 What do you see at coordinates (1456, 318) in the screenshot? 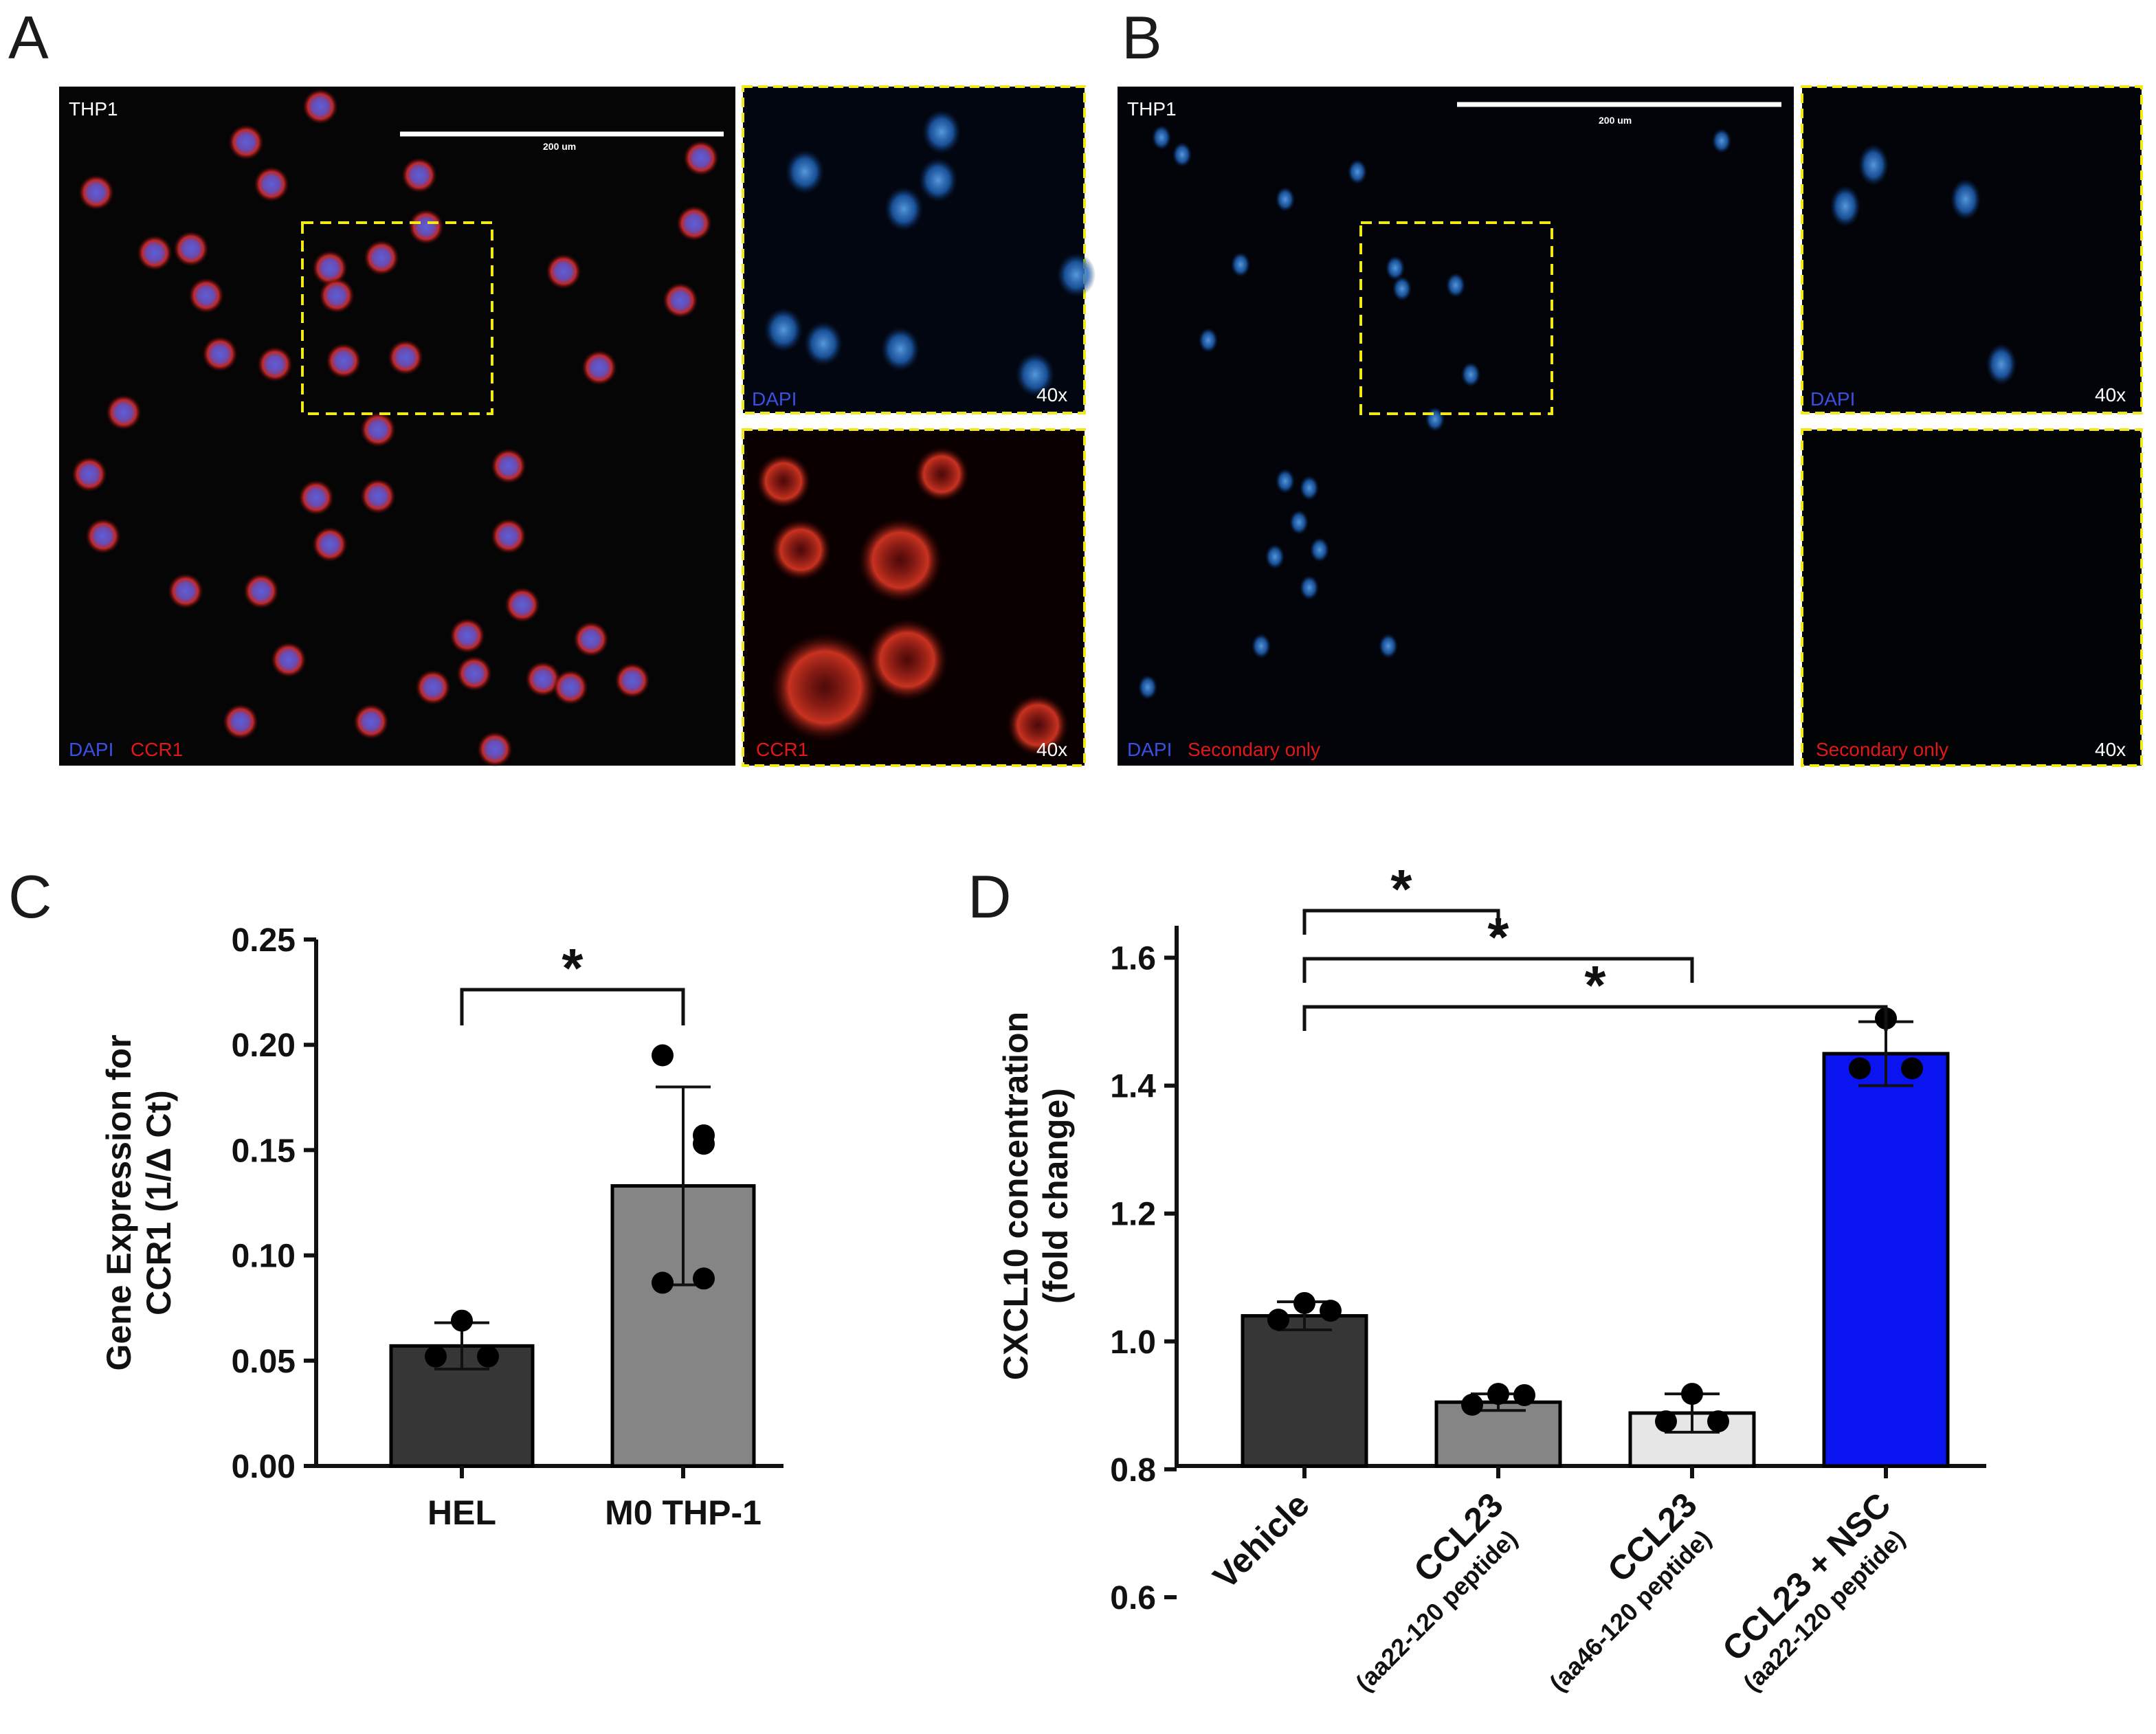
I see `panel-b-roi-box` at bounding box center [1456, 318].